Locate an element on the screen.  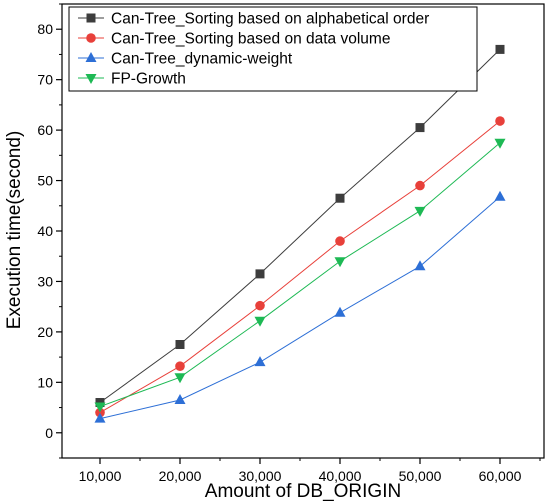
x-axis-title: Amount of DB_ORIGIN is located at coordinates (303, 491).